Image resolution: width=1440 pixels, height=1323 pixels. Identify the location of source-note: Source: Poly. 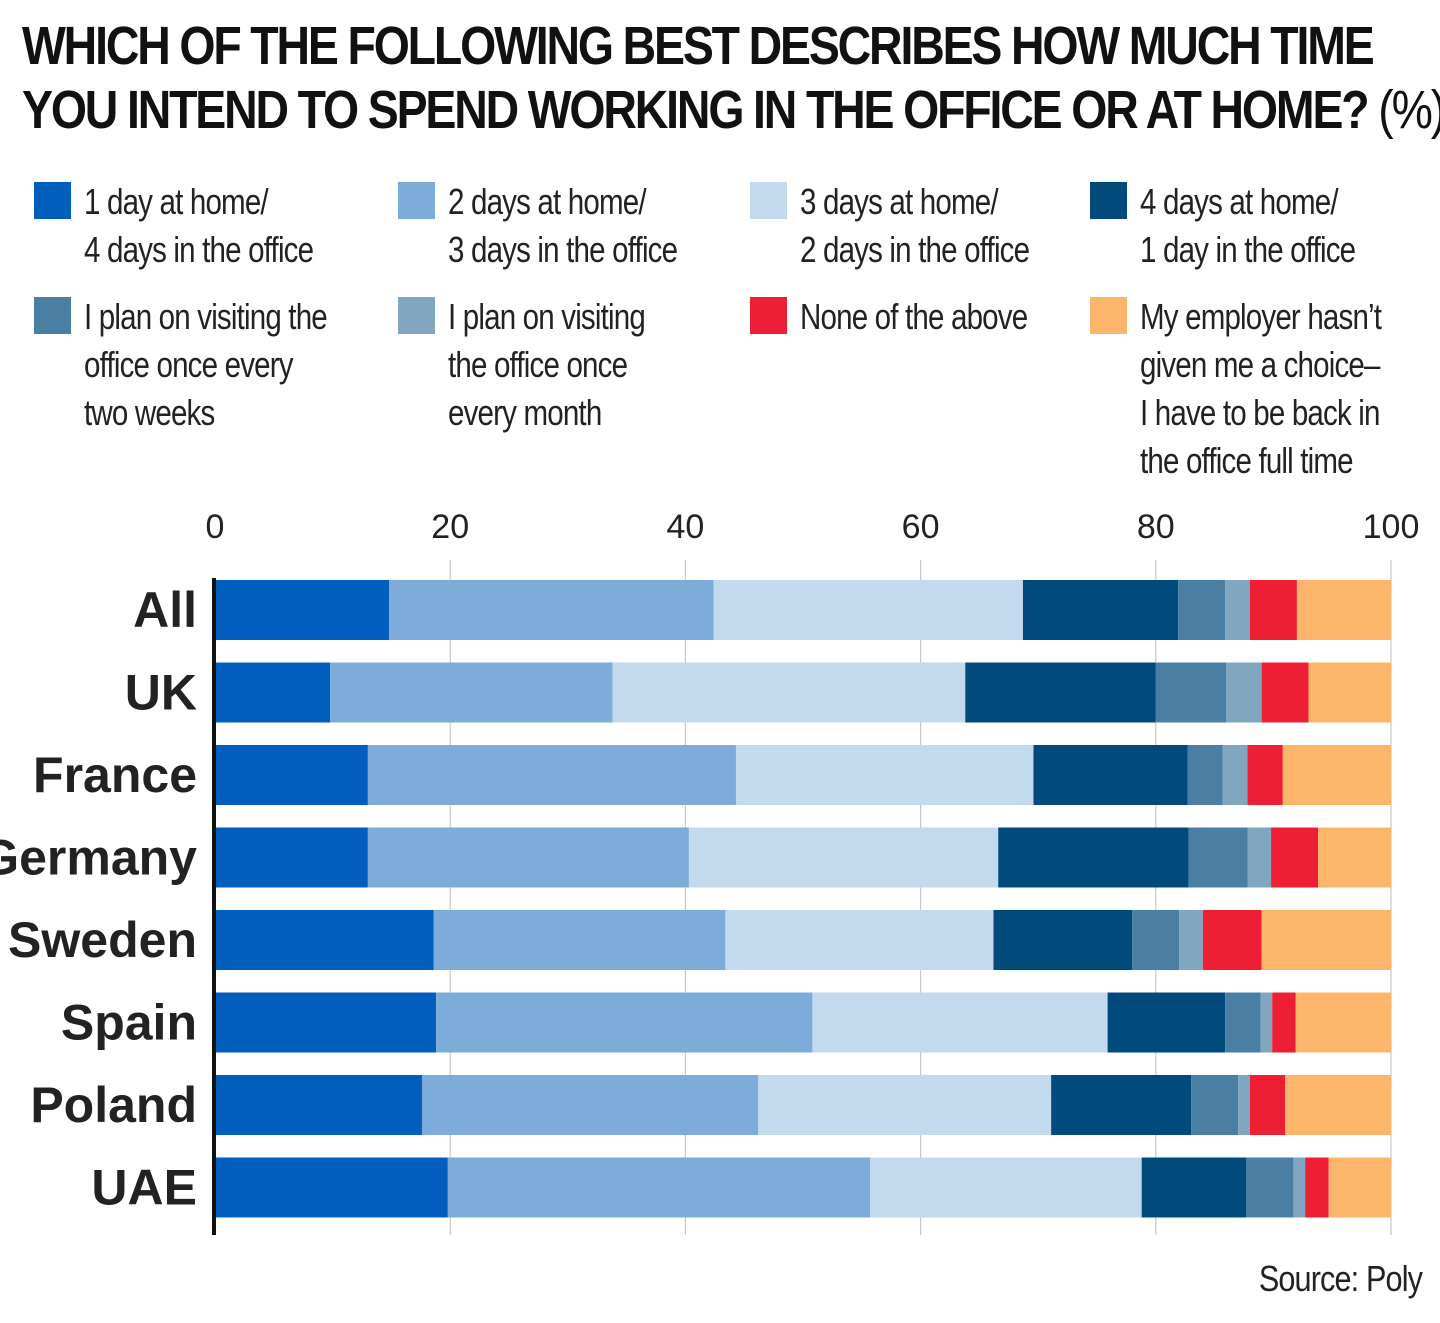
(1340, 1278).